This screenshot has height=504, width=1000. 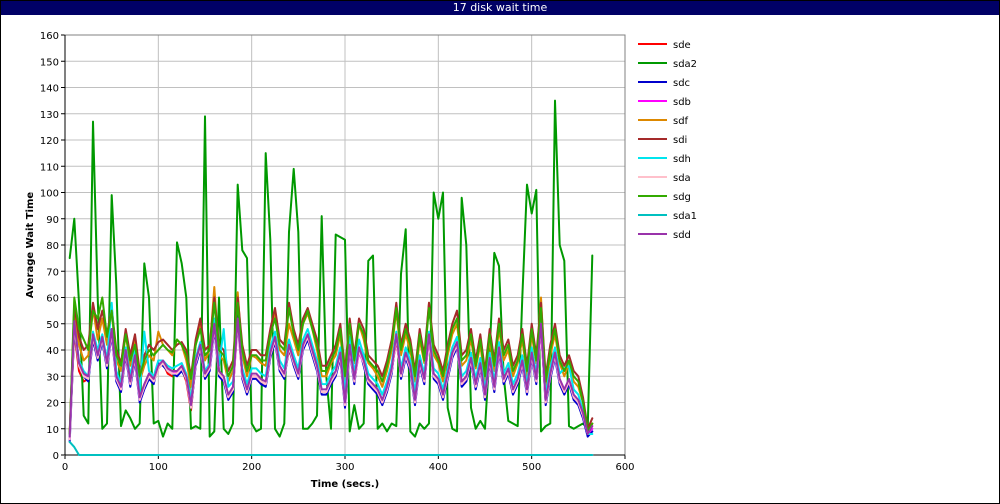 What do you see at coordinates (52, 325) in the screenshot?
I see `y-tick-label: 50` at bounding box center [52, 325].